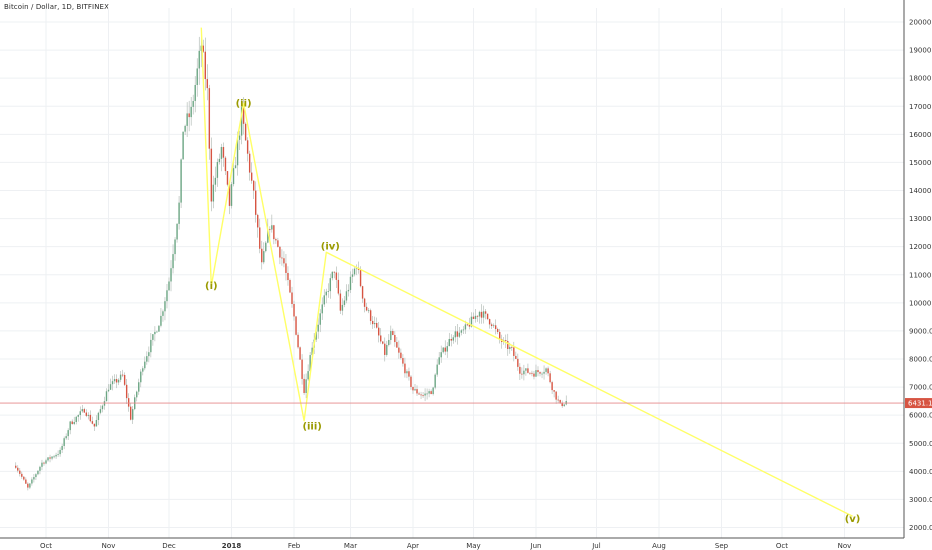  Describe the element at coordinates (920, 247) in the screenshot. I see `price-tick-label: 12000.0` at that location.